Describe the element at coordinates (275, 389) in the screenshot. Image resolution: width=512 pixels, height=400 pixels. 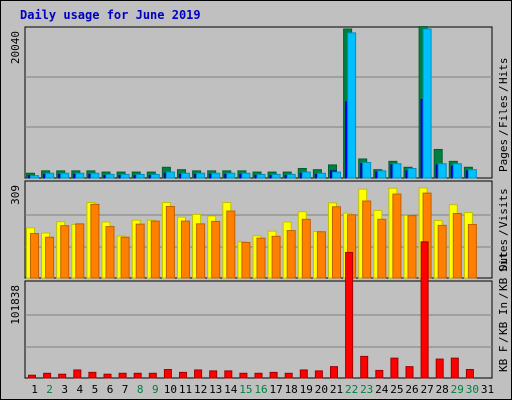
I see `day-label: 17` at that location.